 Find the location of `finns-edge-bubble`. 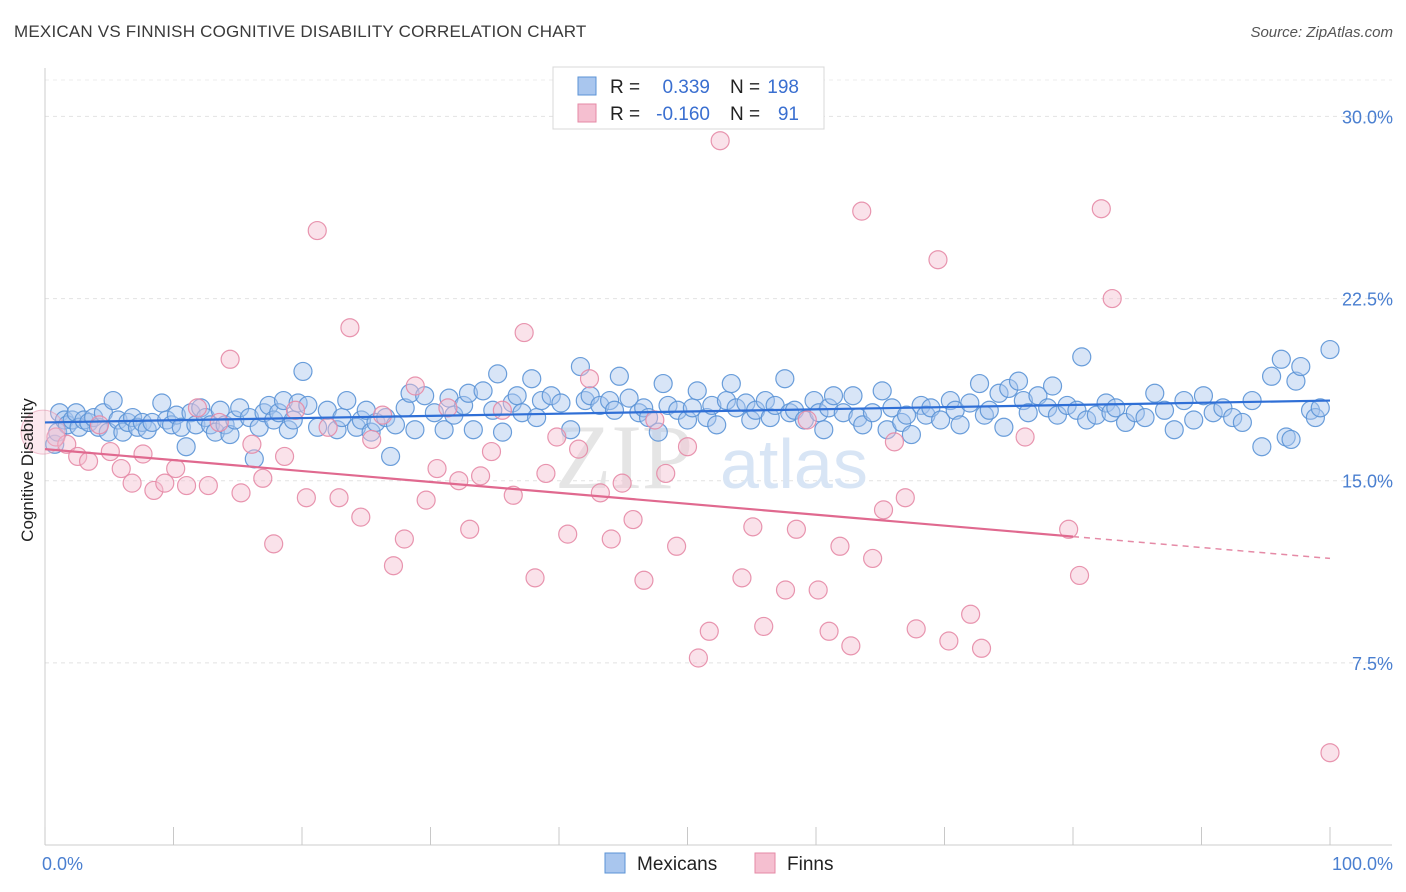

finns-edge-bubble is located at coordinates (43, 432).